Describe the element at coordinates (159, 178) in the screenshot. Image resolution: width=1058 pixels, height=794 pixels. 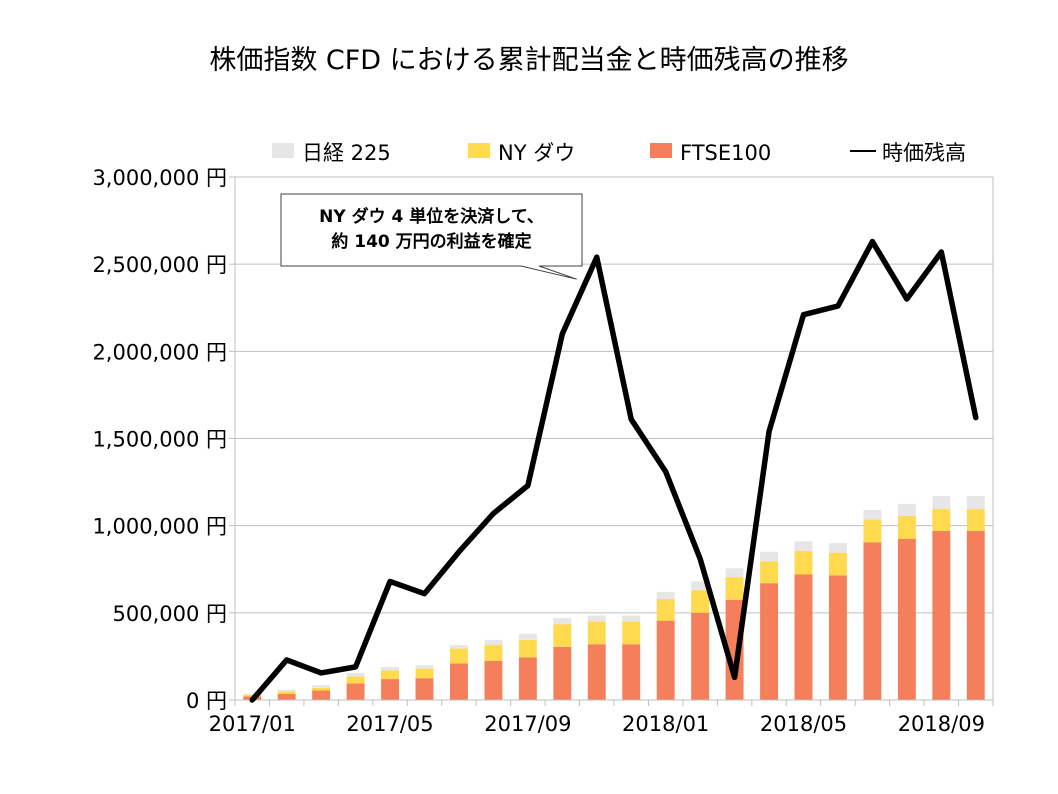
I see `y-tick-label: 3,000,000 円` at that location.